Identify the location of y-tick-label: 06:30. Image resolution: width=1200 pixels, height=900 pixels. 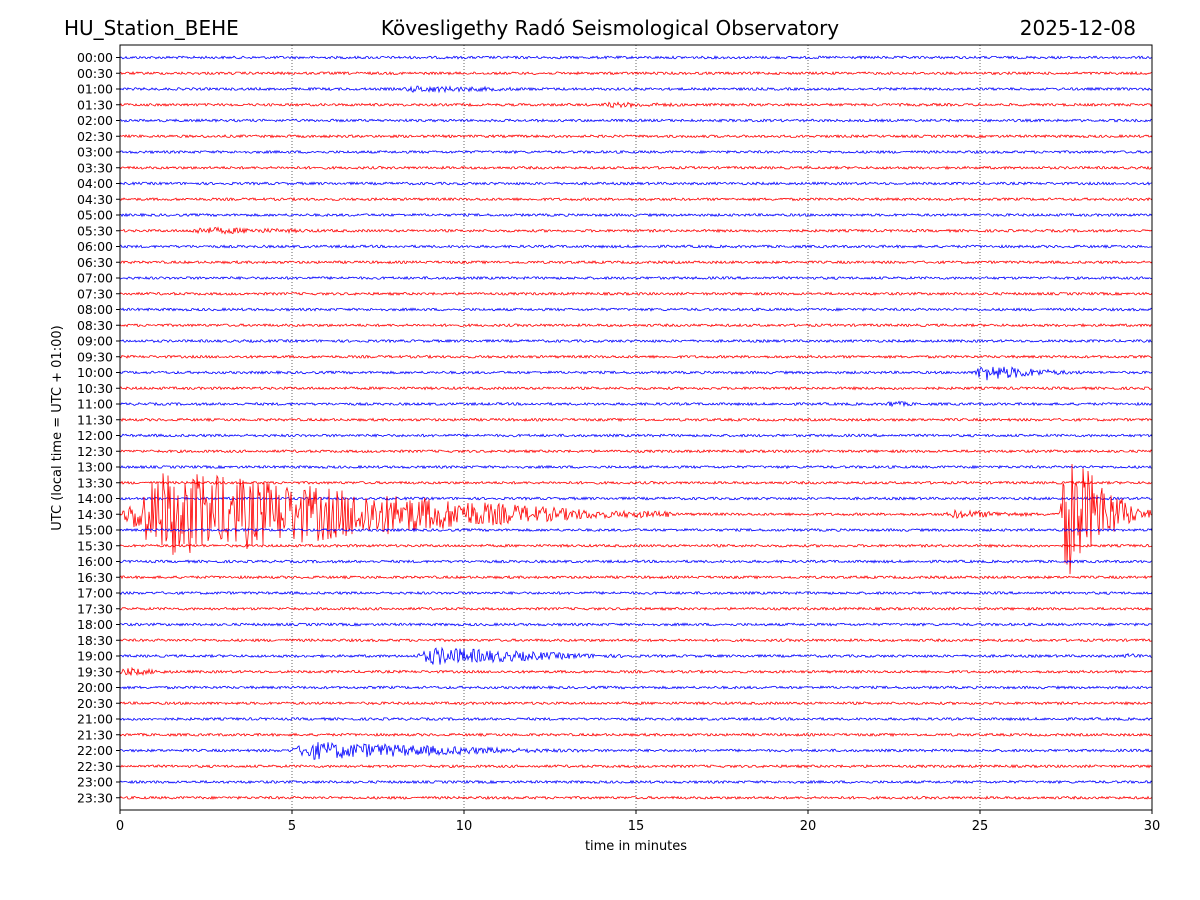
(95, 262).